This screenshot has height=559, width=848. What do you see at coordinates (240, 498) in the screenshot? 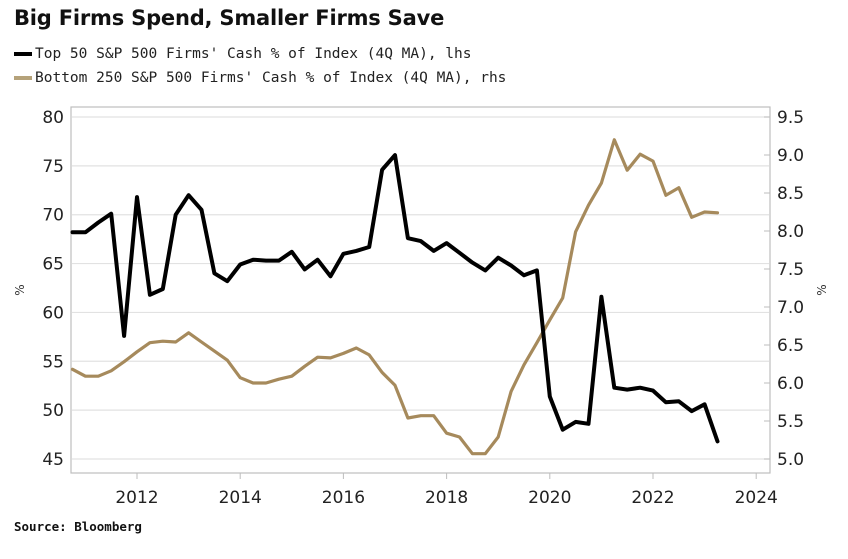
I see `x-tick-label: 2014` at bounding box center [240, 498].